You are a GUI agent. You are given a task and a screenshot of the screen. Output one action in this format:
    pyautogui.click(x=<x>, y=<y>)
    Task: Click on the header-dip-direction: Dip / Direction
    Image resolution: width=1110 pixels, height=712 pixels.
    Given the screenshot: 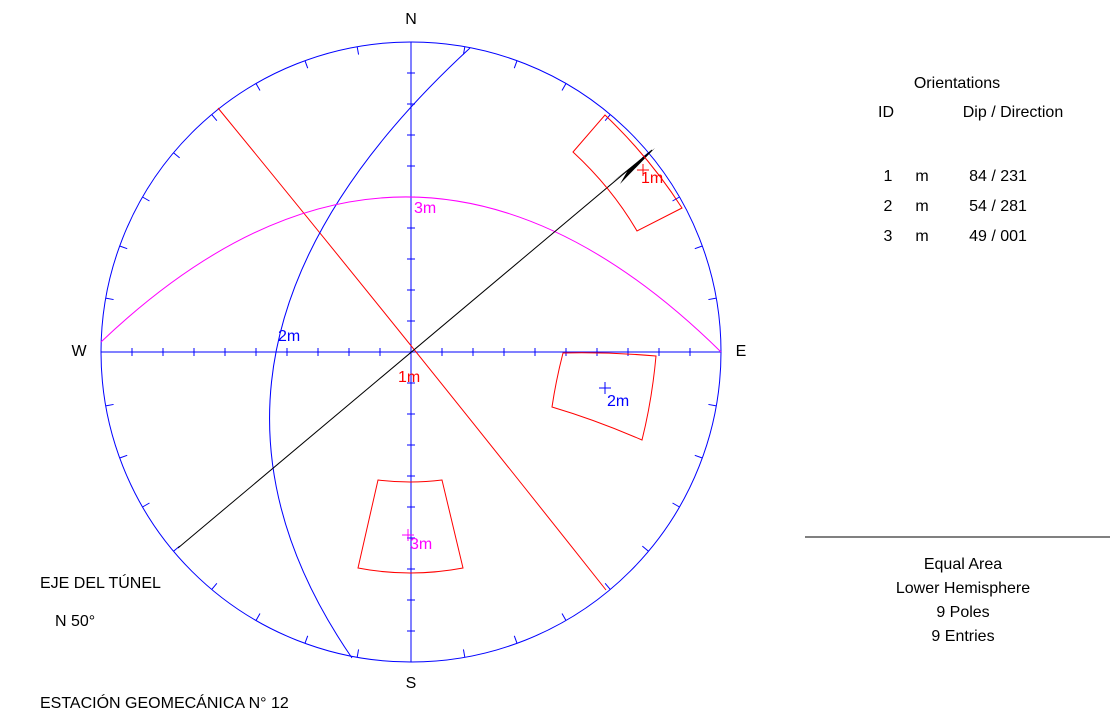 What is the action you would take?
    pyautogui.click(x=1013, y=112)
    